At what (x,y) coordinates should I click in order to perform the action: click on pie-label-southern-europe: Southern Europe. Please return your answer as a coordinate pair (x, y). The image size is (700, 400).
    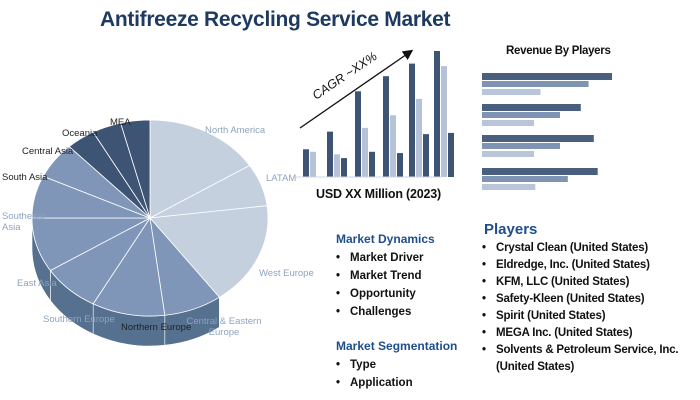
    Looking at the image, I should click on (79, 319).